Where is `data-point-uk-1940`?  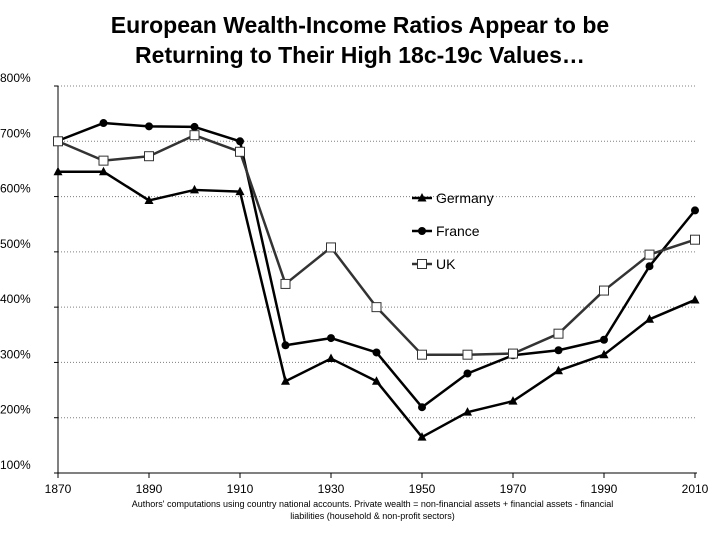
data-point-uk-1940 is located at coordinates (376, 307).